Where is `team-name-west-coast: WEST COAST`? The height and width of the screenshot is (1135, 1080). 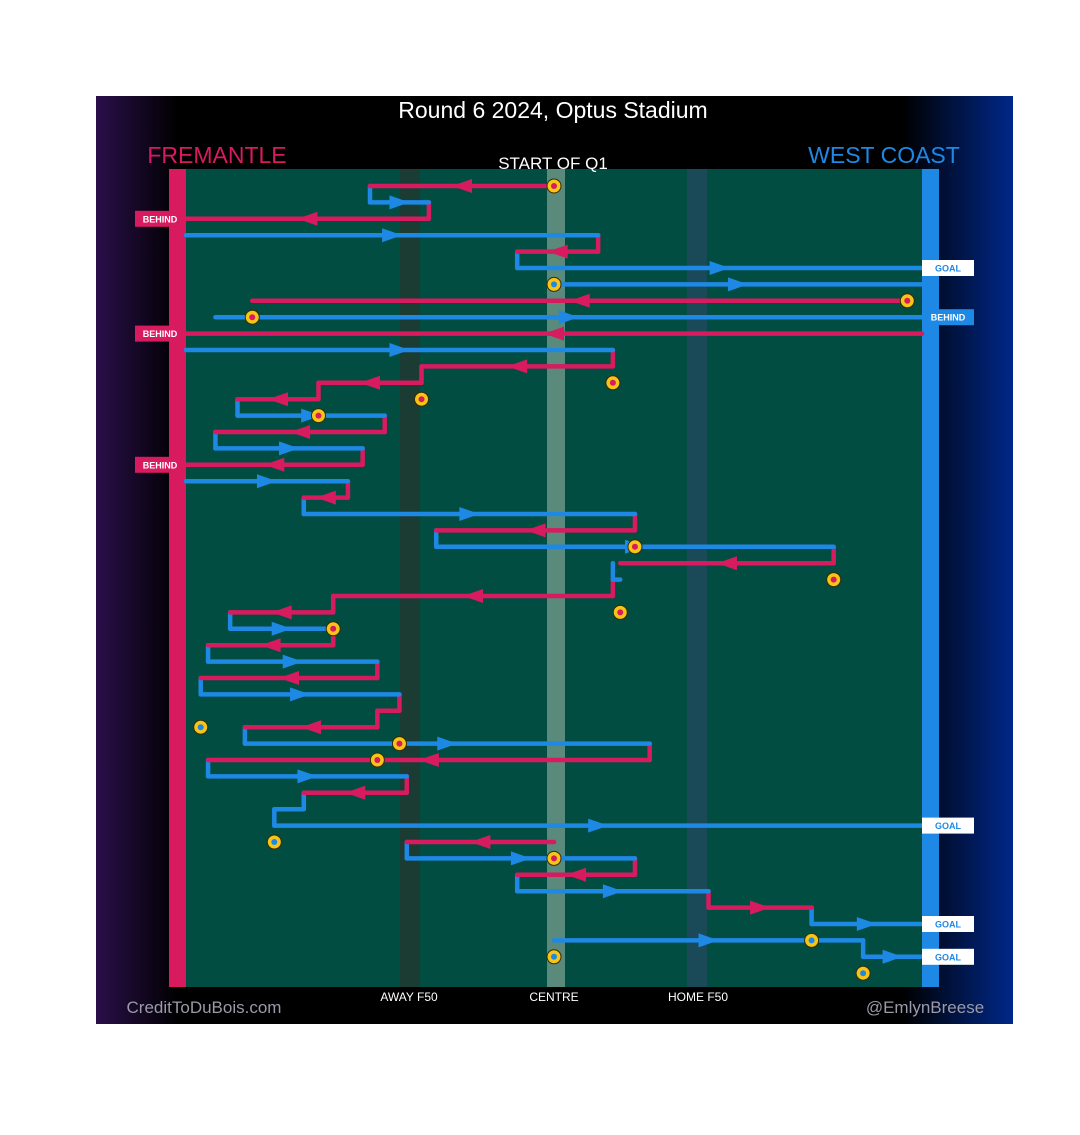 team-name-west-coast: WEST COAST is located at coordinates (884, 155).